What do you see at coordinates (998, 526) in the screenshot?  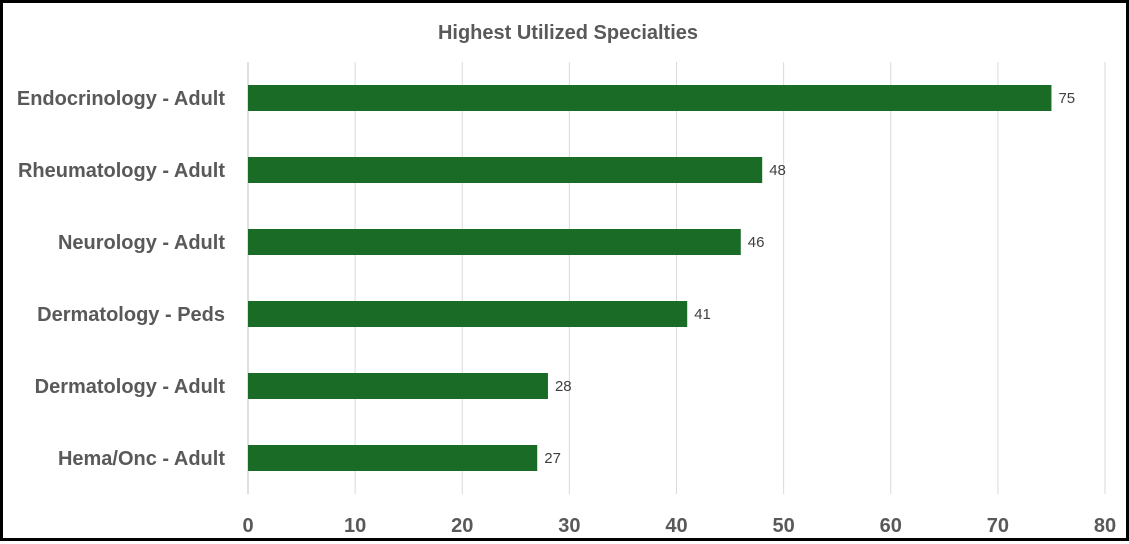 I see `x-tick-label: 70` at bounding box center [998, 526].